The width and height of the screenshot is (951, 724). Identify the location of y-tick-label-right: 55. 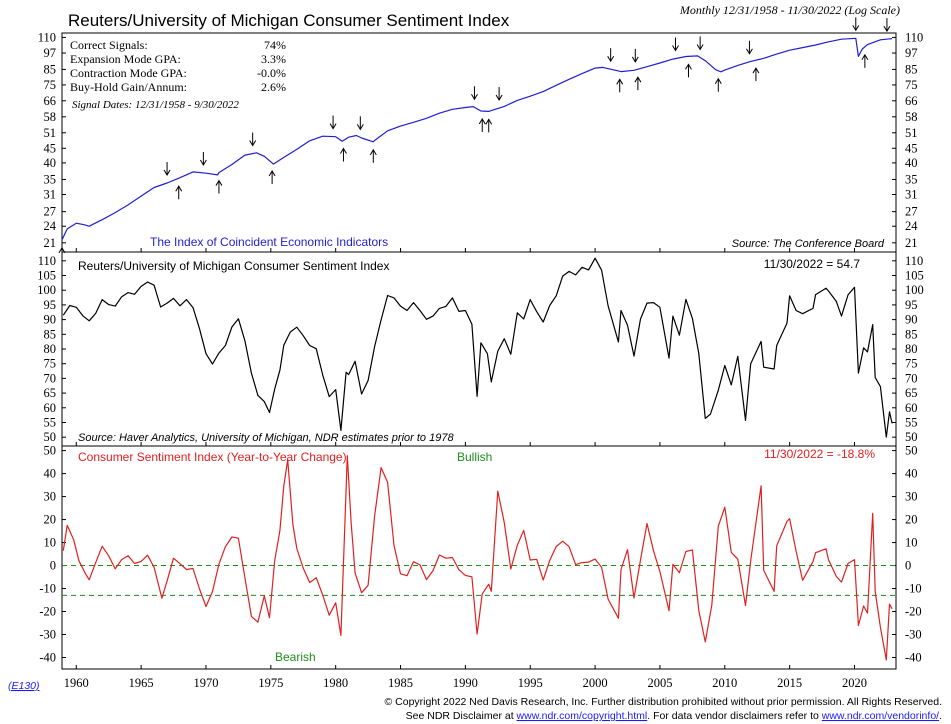
(911, 422).